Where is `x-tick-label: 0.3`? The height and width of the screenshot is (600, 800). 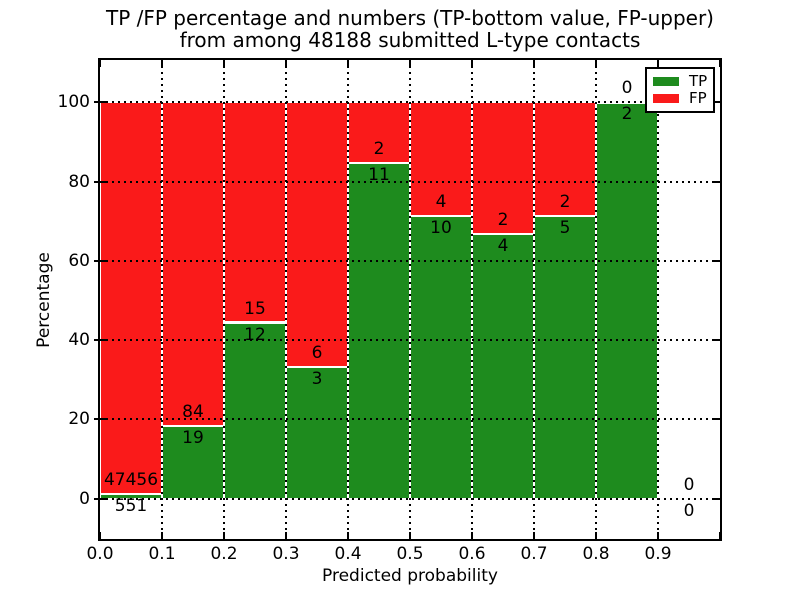
x-tick-label: 0.3 is located at coordinates (286, 554).